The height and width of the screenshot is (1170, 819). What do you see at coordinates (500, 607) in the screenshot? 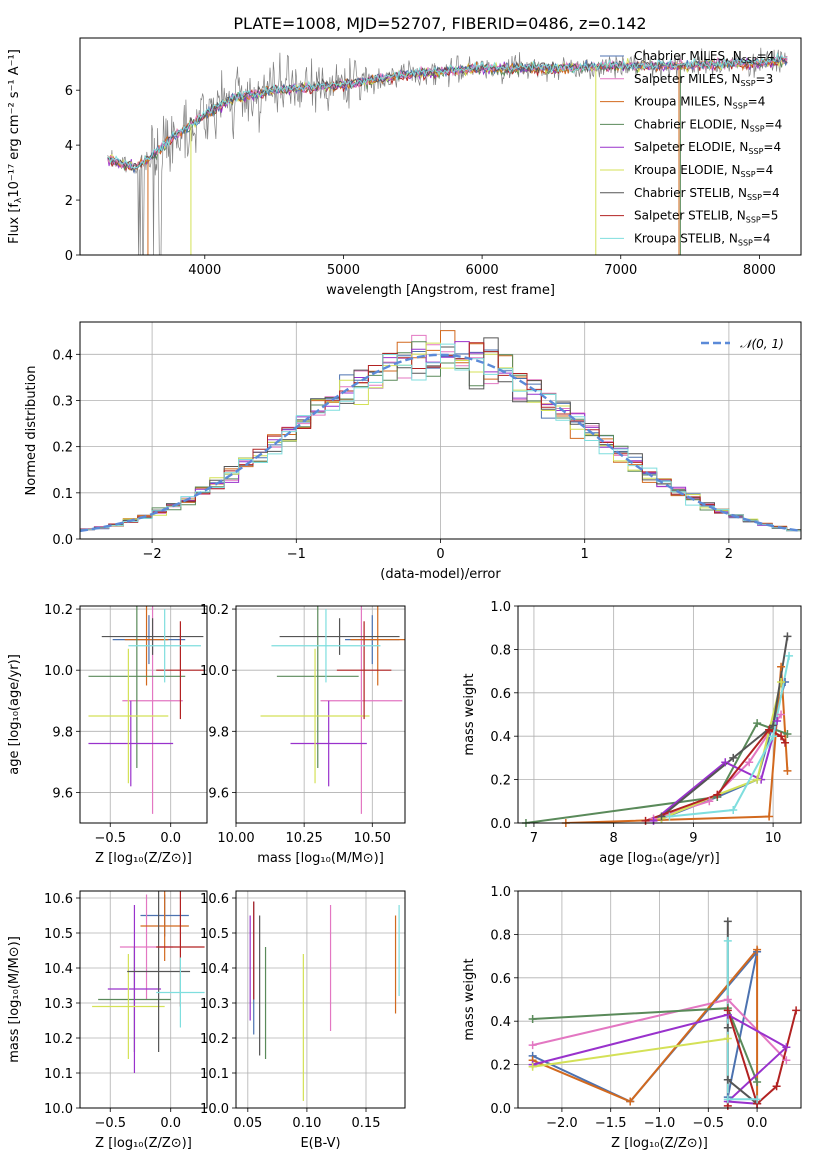
I see `y-tick-label: 1.0` at bounding box center [500, 607].